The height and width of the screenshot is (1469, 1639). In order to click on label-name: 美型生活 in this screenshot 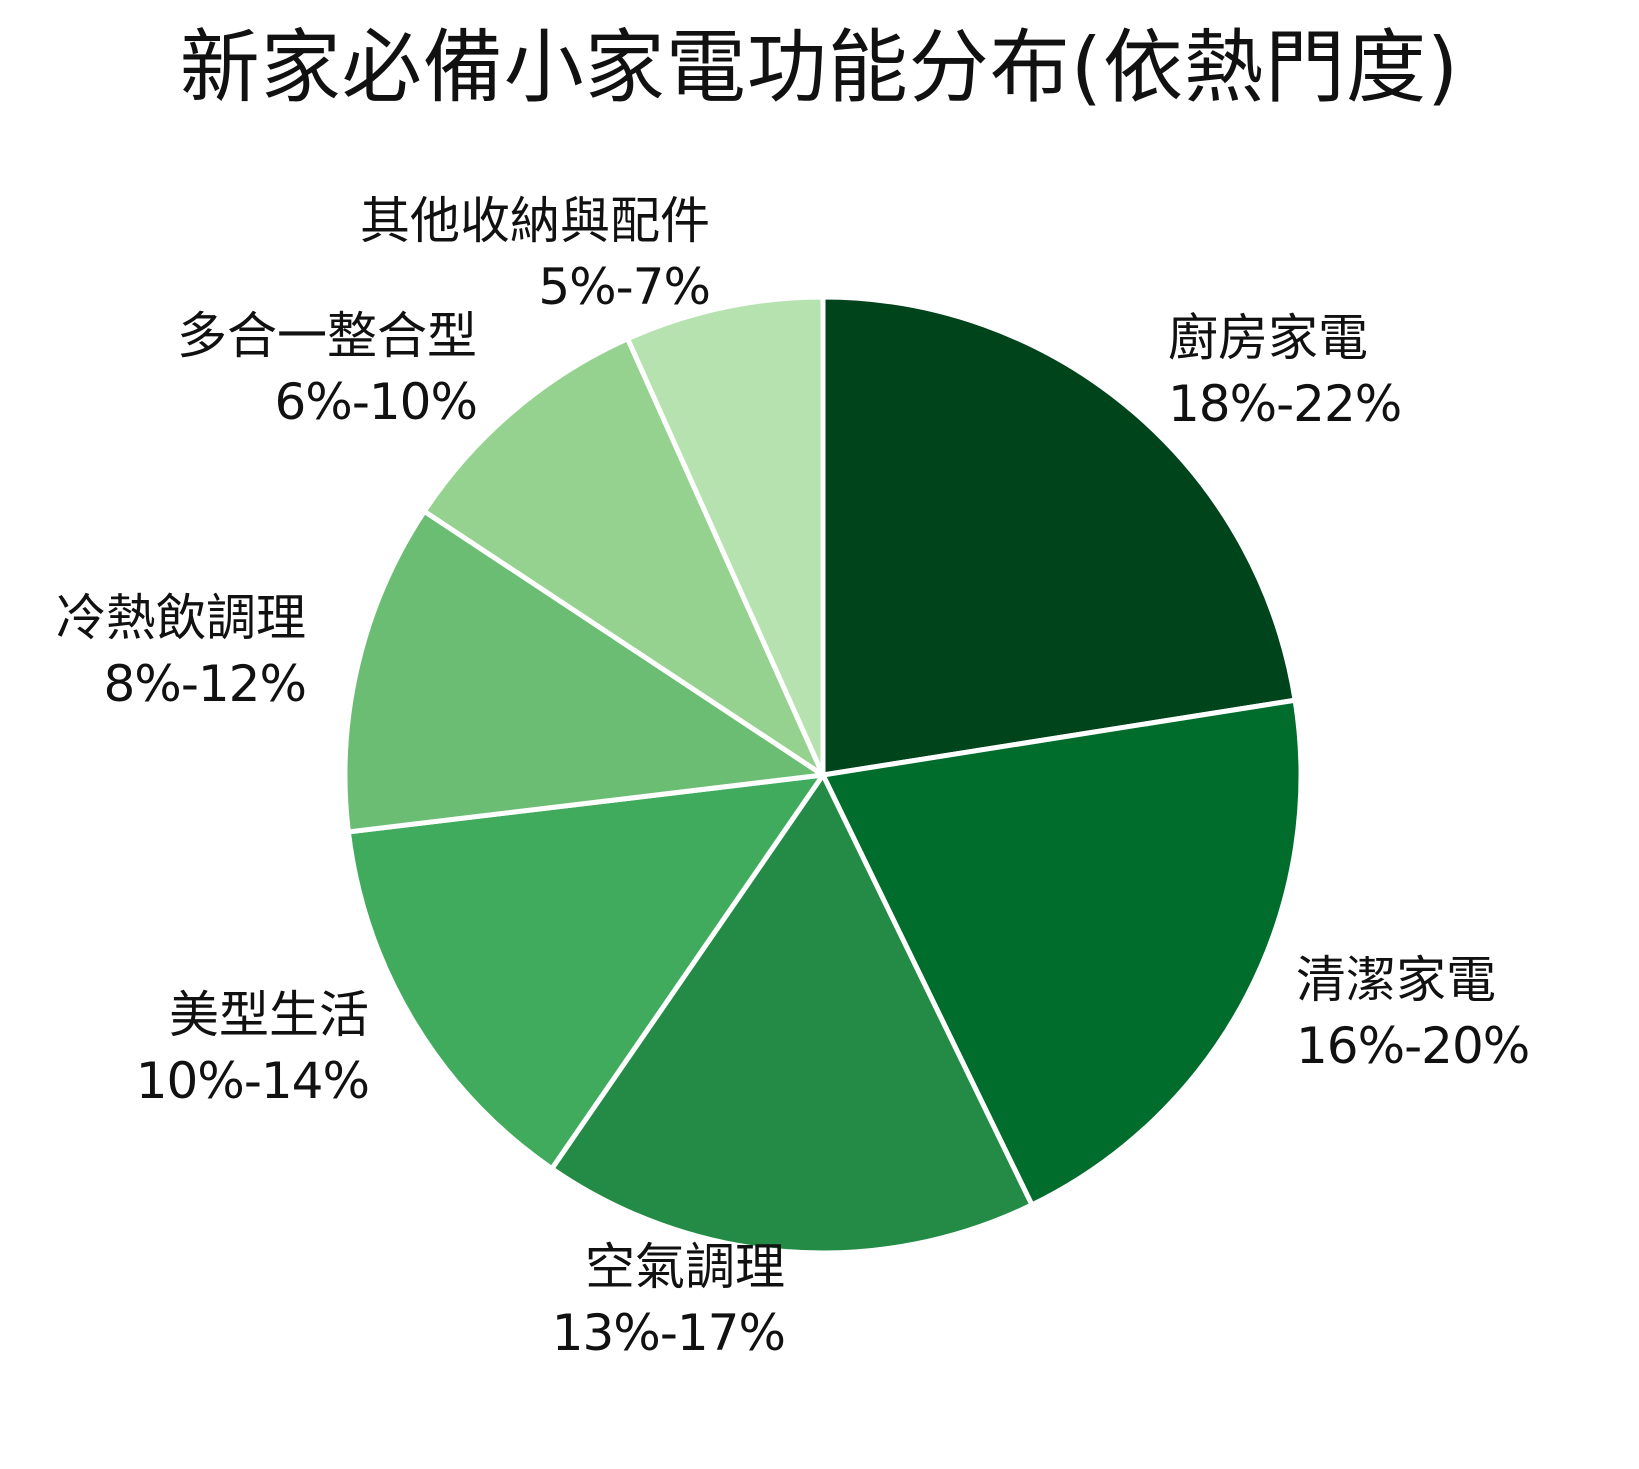, I will do `click(269, 1015)`.